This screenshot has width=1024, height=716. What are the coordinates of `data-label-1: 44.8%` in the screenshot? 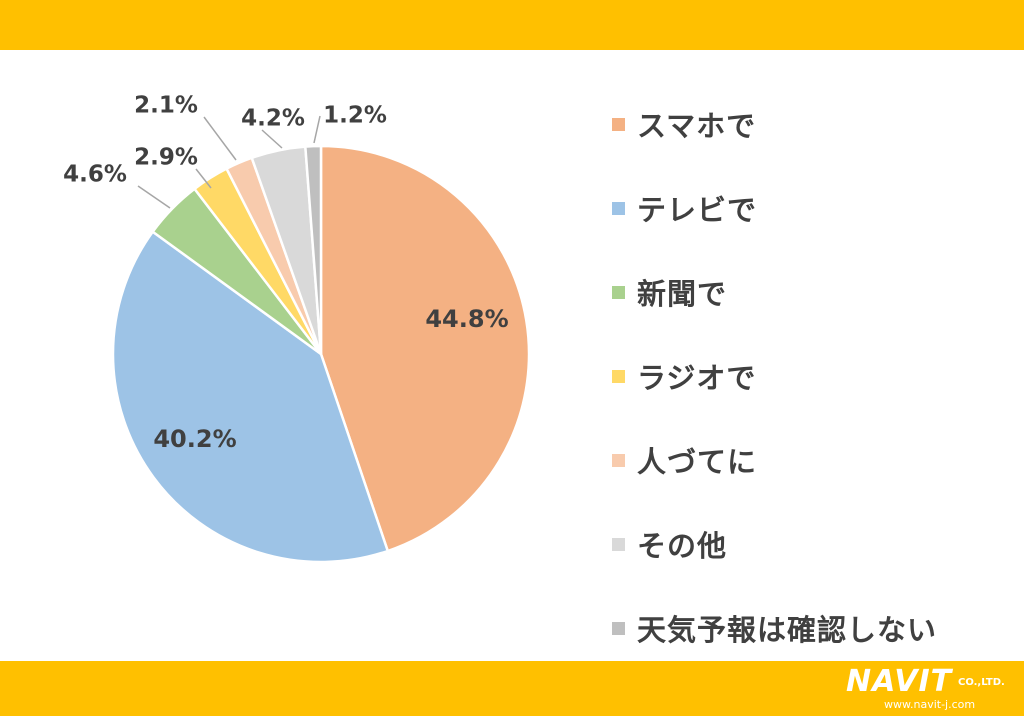 It's located at (466, 319).